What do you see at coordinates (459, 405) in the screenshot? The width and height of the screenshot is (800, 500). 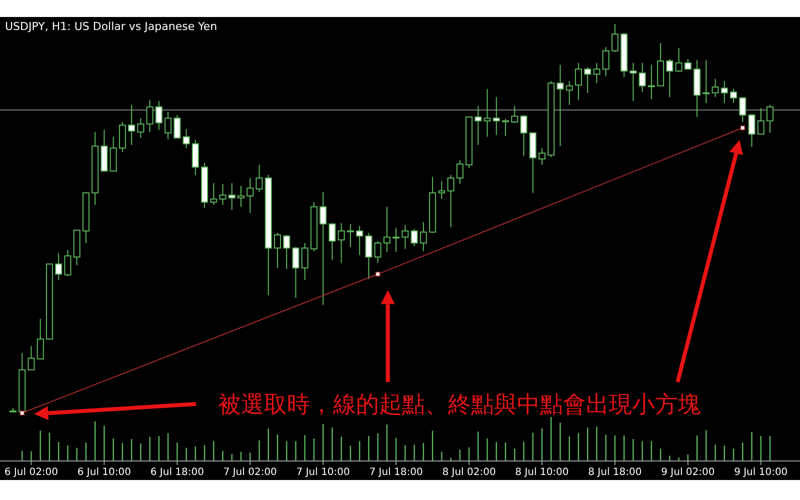 I see `annotation: 被選取時，線的起點、終點與中點會出現小方塊` at bounding box center [459, 405].